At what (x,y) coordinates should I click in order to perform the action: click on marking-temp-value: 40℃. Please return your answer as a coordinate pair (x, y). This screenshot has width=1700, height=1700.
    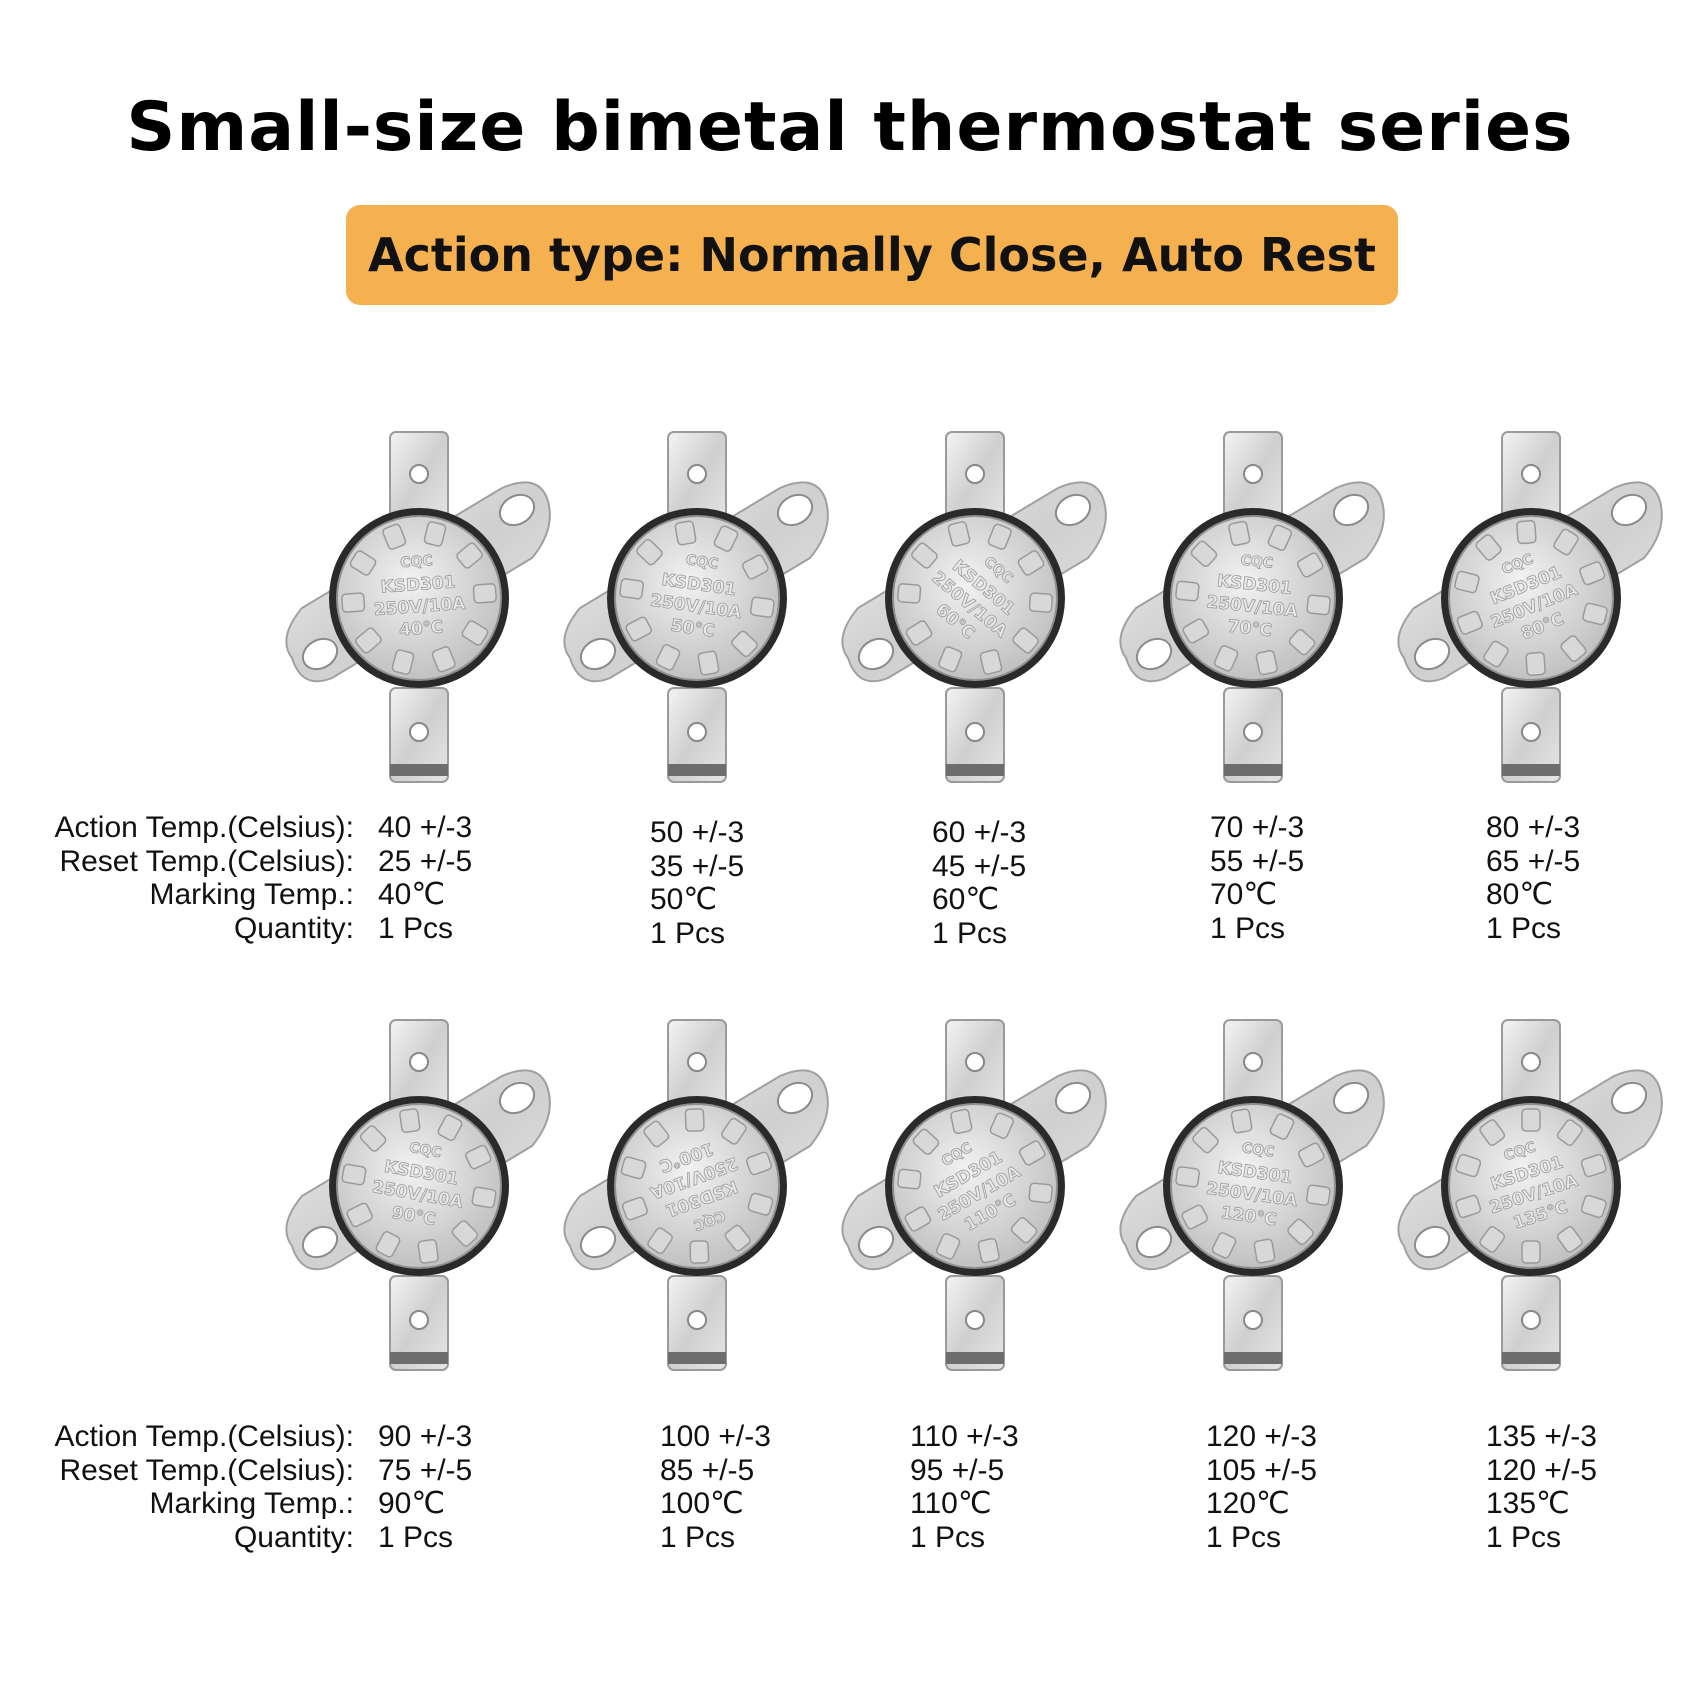
    Looking at the image, I should click on (412, 894).